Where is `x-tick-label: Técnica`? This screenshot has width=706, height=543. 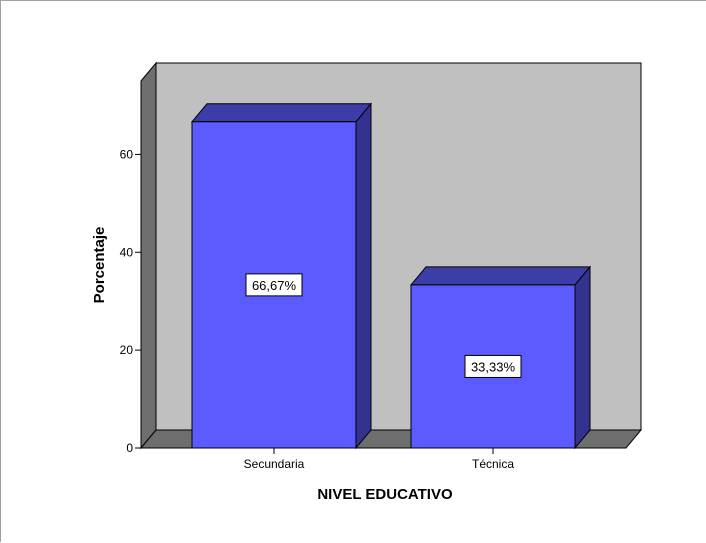
x-tick-label: Técnica is located at coordinates (493, 464).